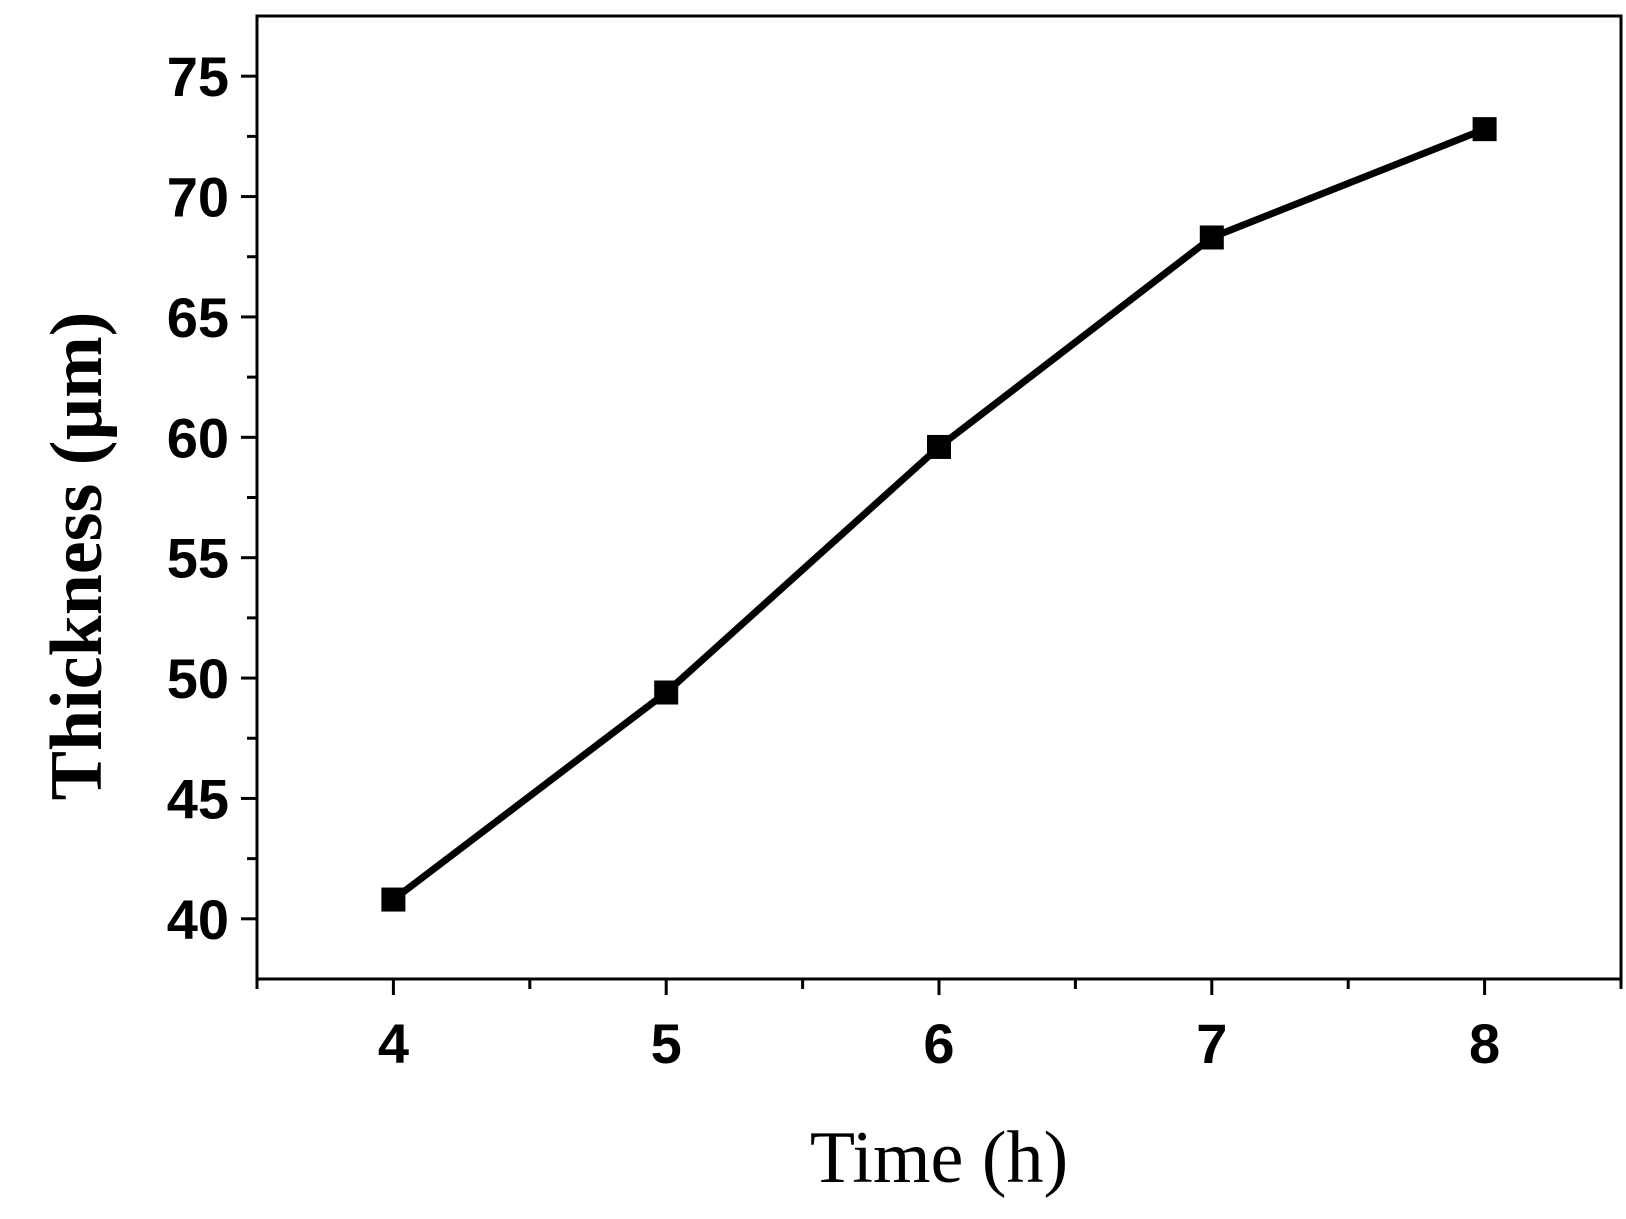 The height and width of the screenshot is (1219, 1626). Describe the element at coordinates (198, 678) in the screenshot. I see `y-tick-label: 50` at that location.